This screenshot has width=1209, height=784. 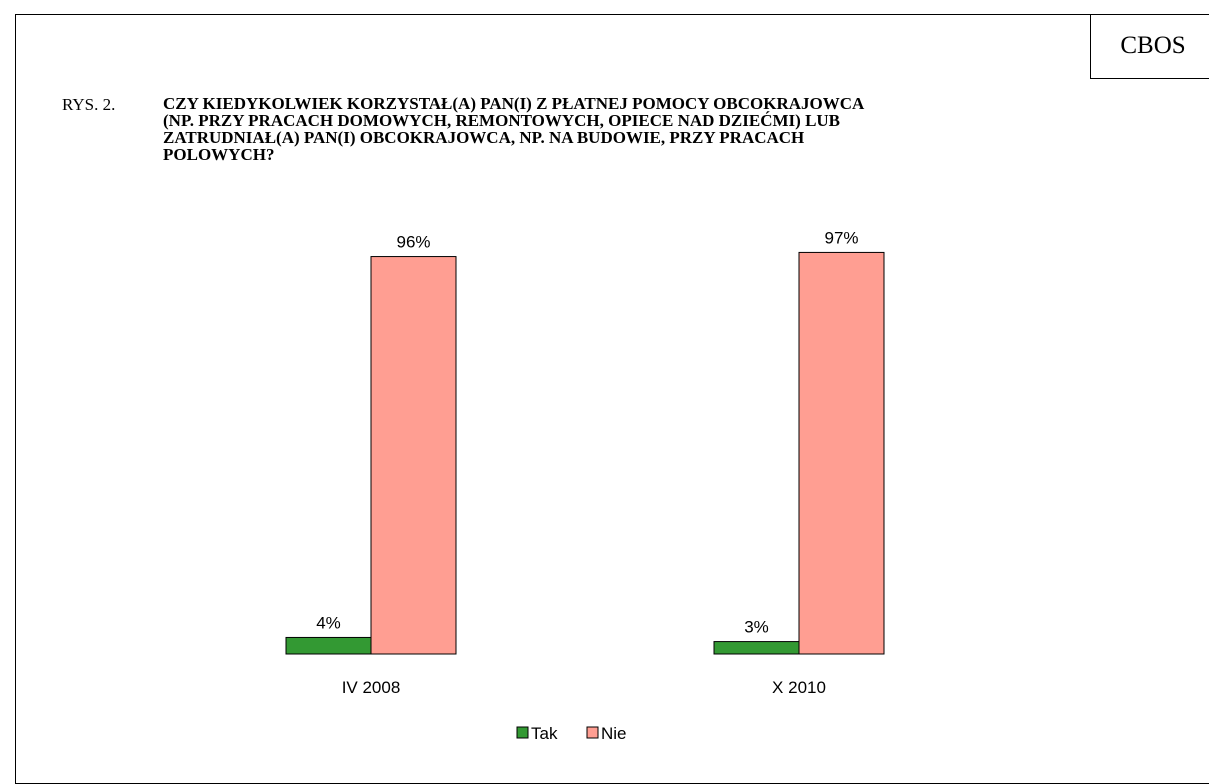 I want to click on data-label: 4%, so click(x=328, y=622).